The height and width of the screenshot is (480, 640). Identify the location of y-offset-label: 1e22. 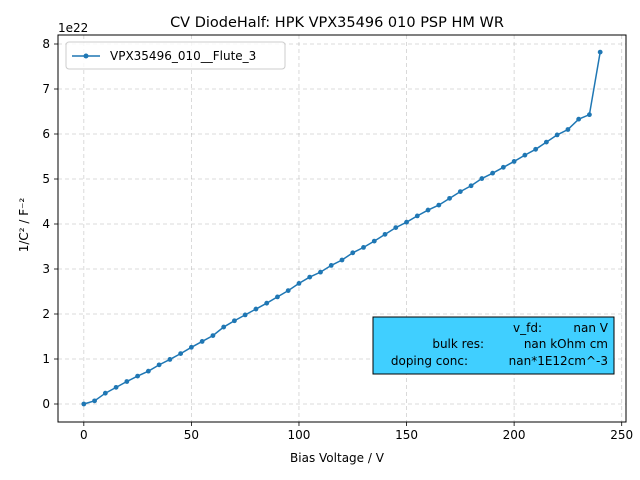
(73, 28).